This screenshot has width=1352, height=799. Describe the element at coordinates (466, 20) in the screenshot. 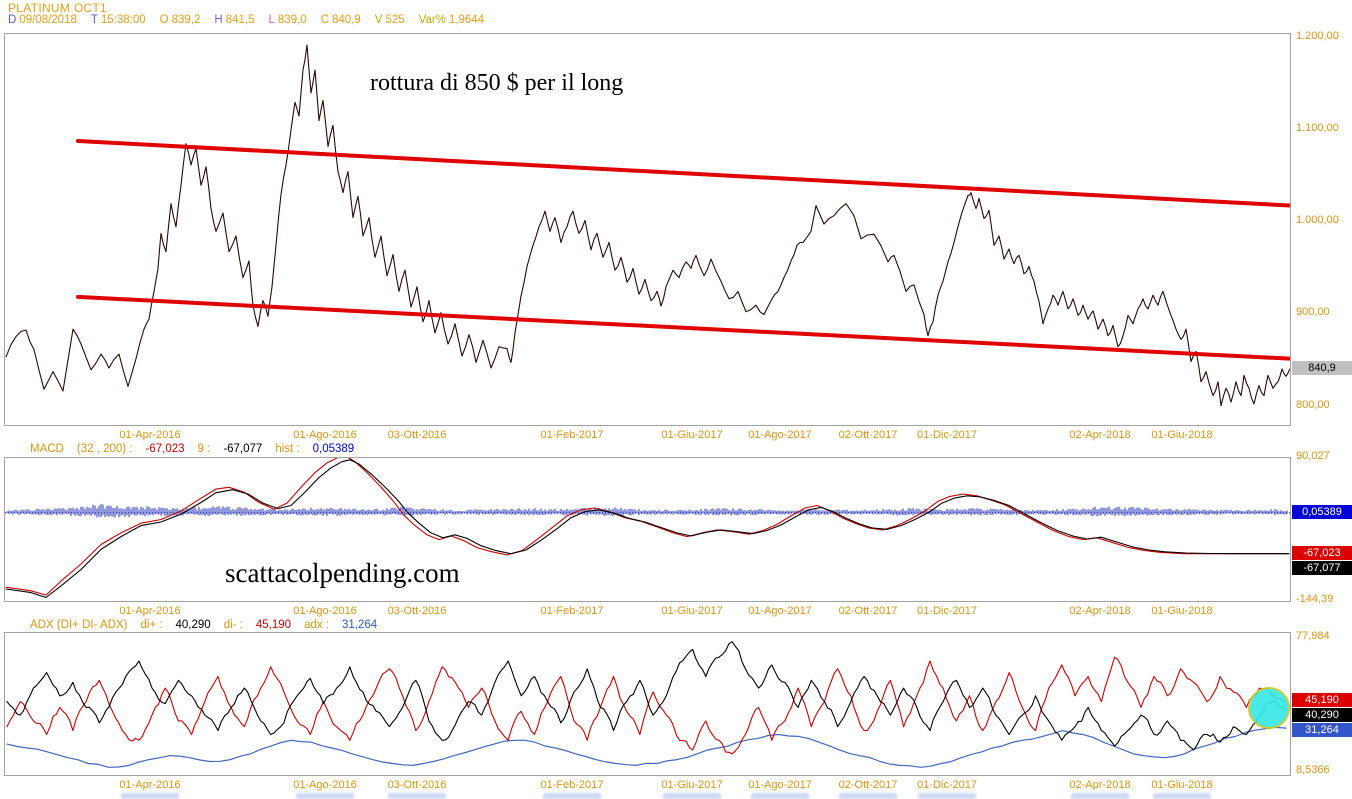

I see `quote-field-value: 1,9644` at that location.